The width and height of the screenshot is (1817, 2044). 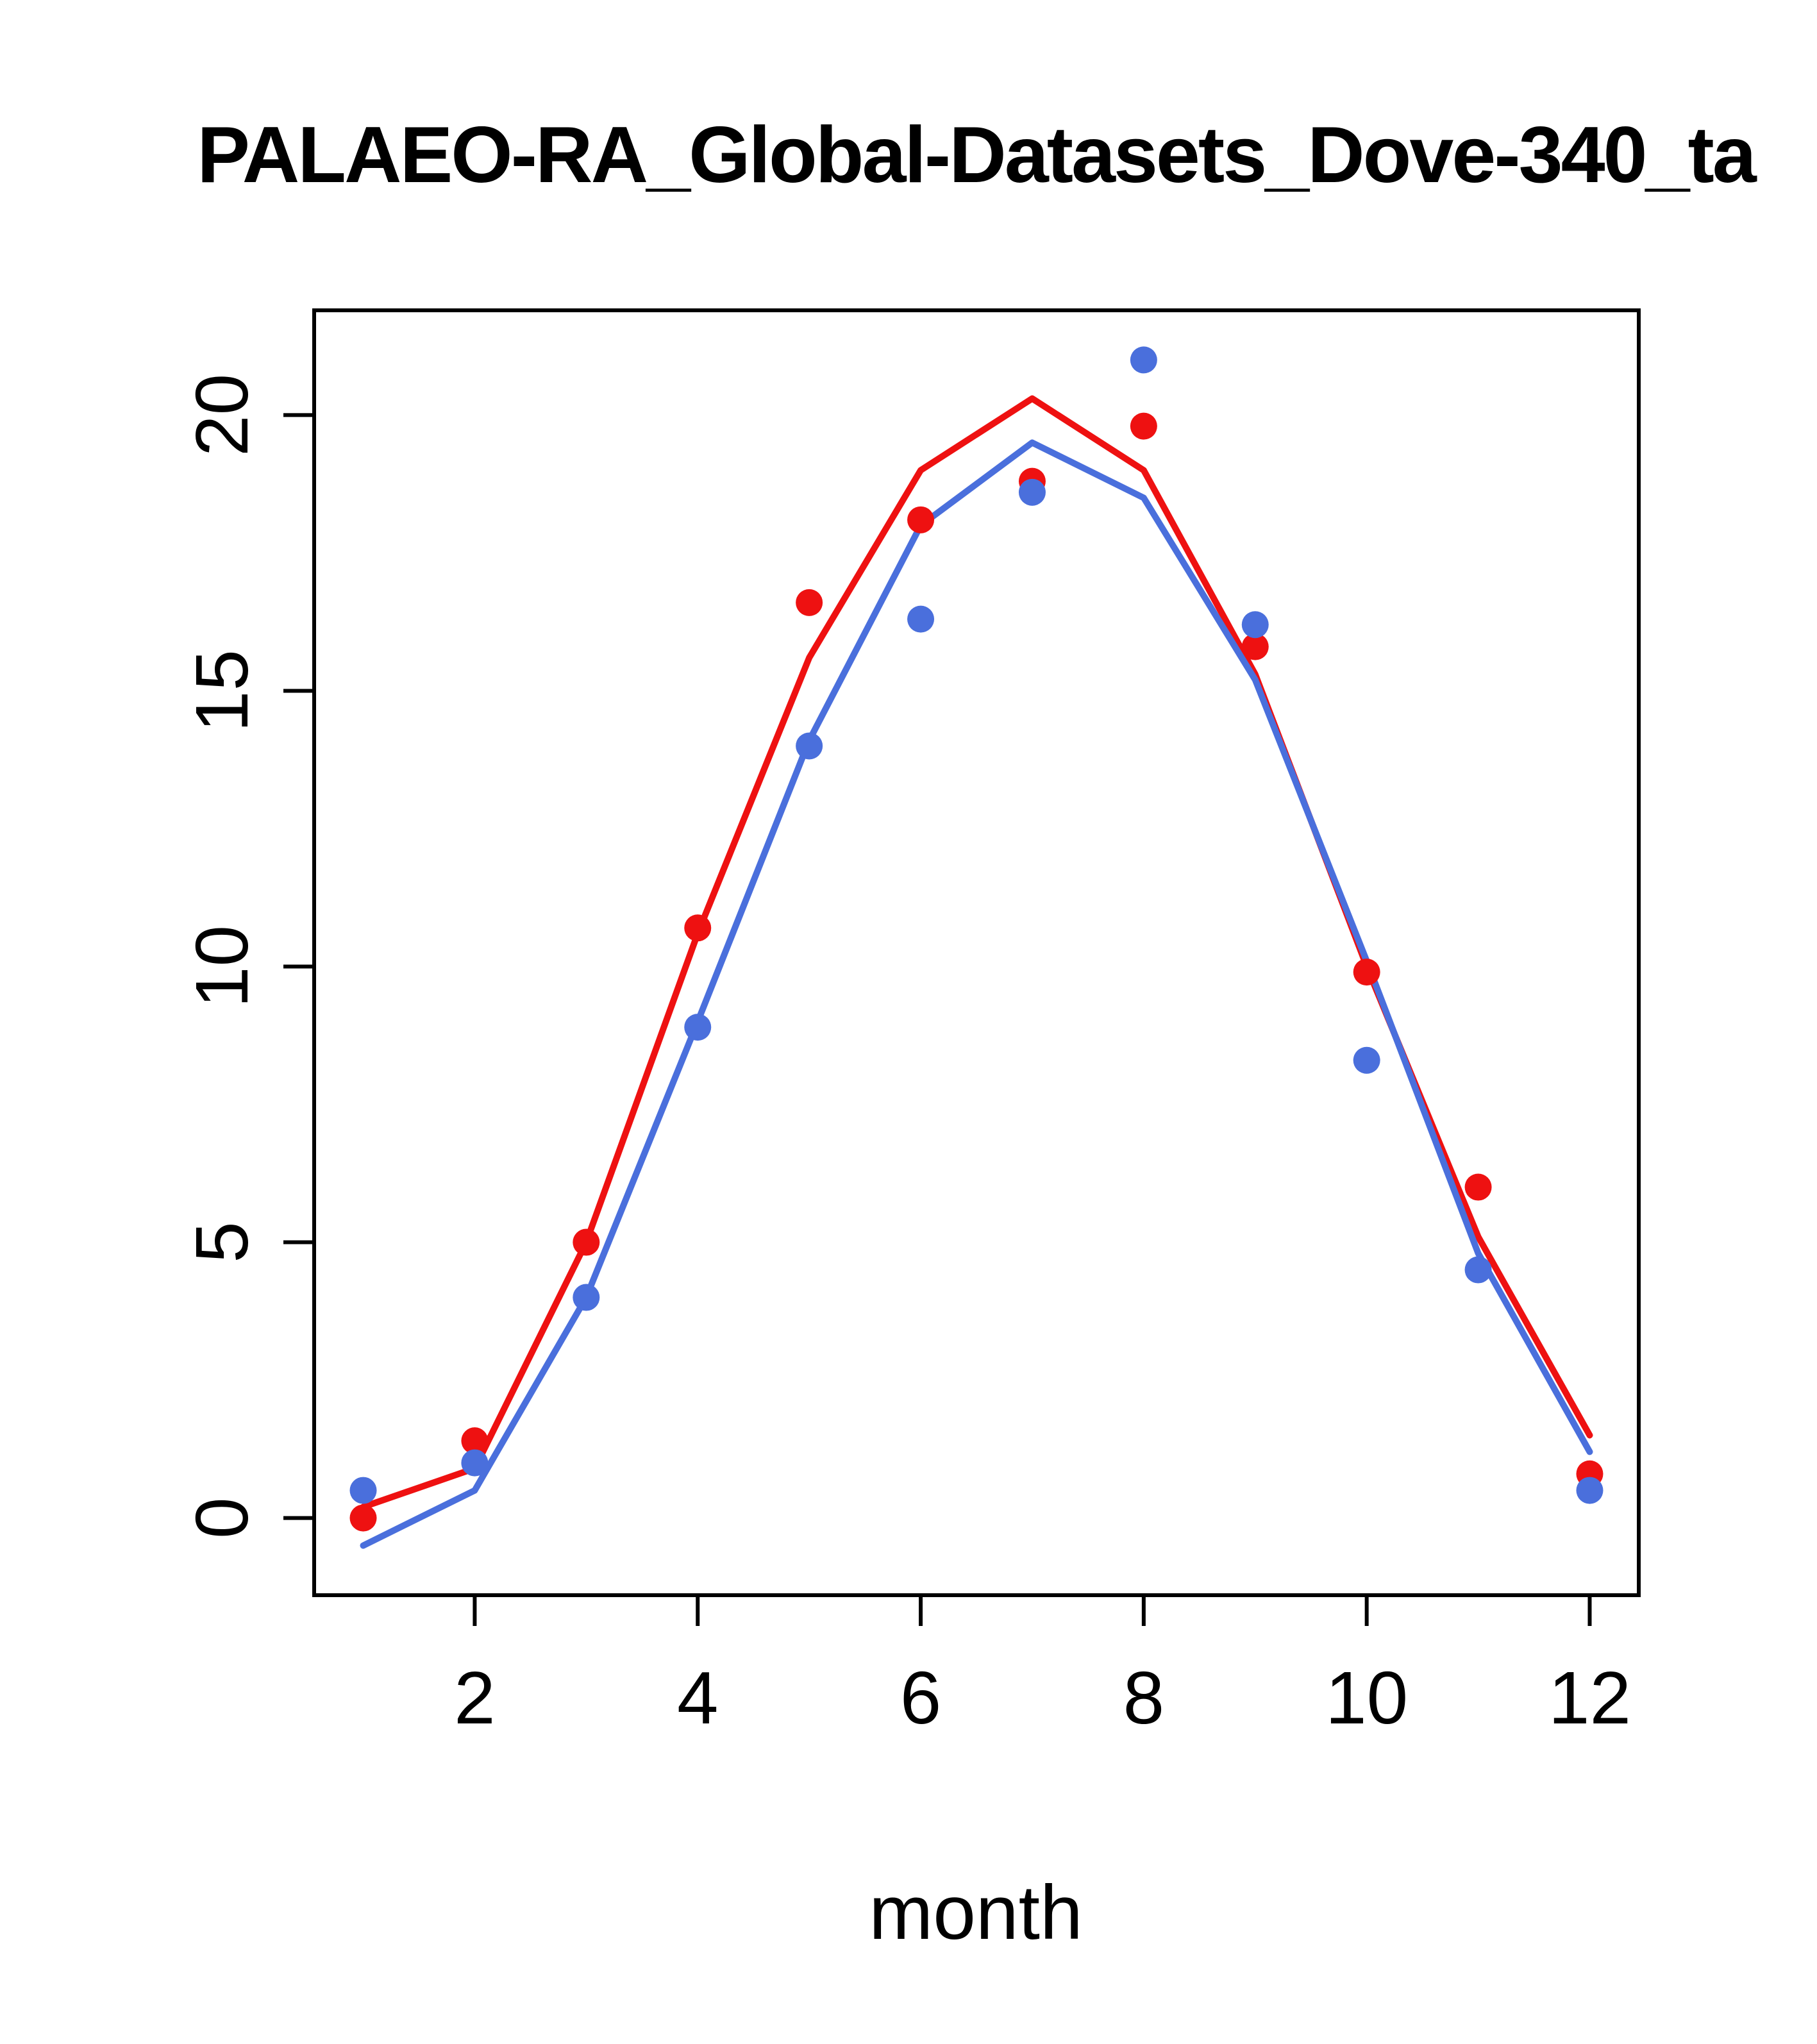 What do you see at coordinates (222, 690) in the screenshot?
I see `y-tick-label: 15` at bounding box center [222, 690].